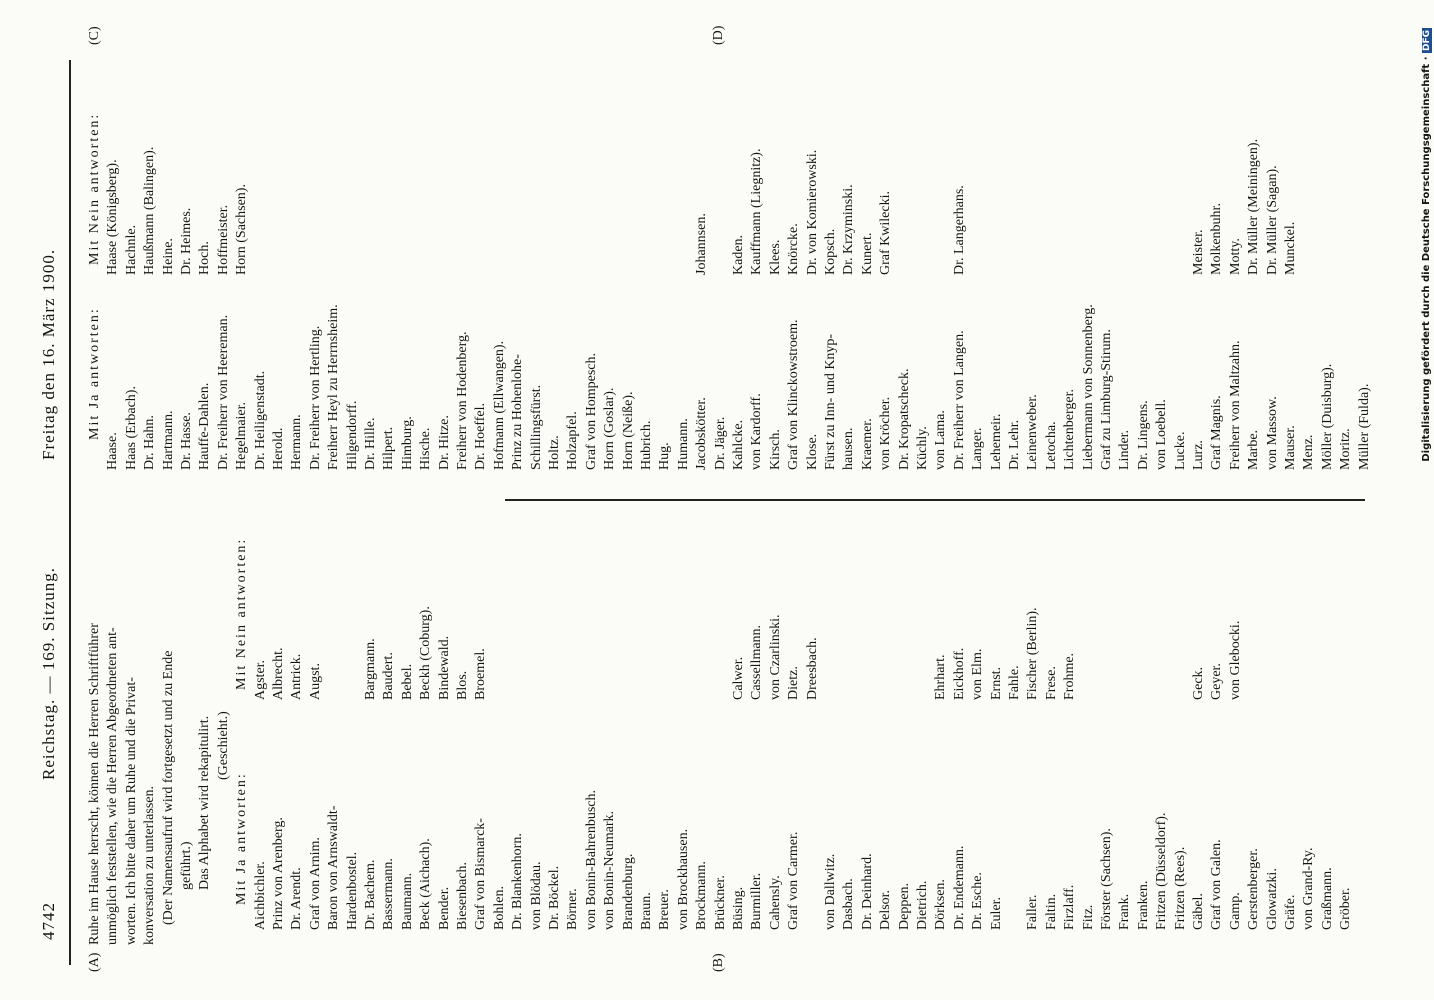 The width and height of the screenshot is (1434, 1000). Describe the element at coordinates (1198, 455) in the screenshot. I see `yes-name: Lurz.` at that location.